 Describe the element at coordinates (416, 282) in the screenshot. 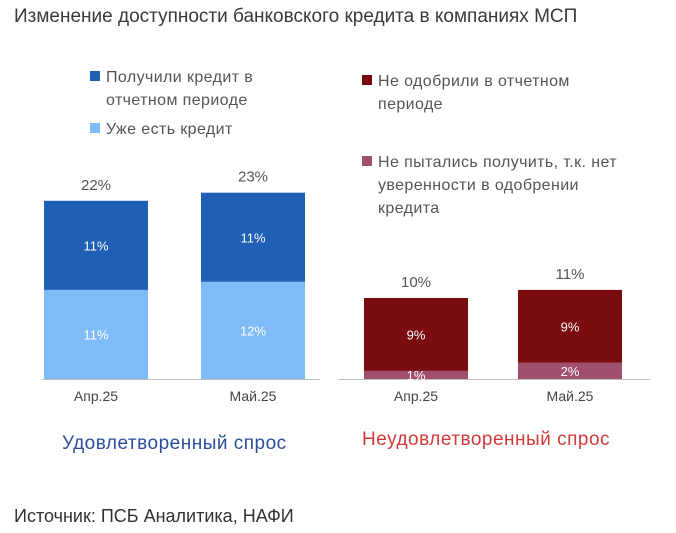

I see `total-label: 10%` at that location.